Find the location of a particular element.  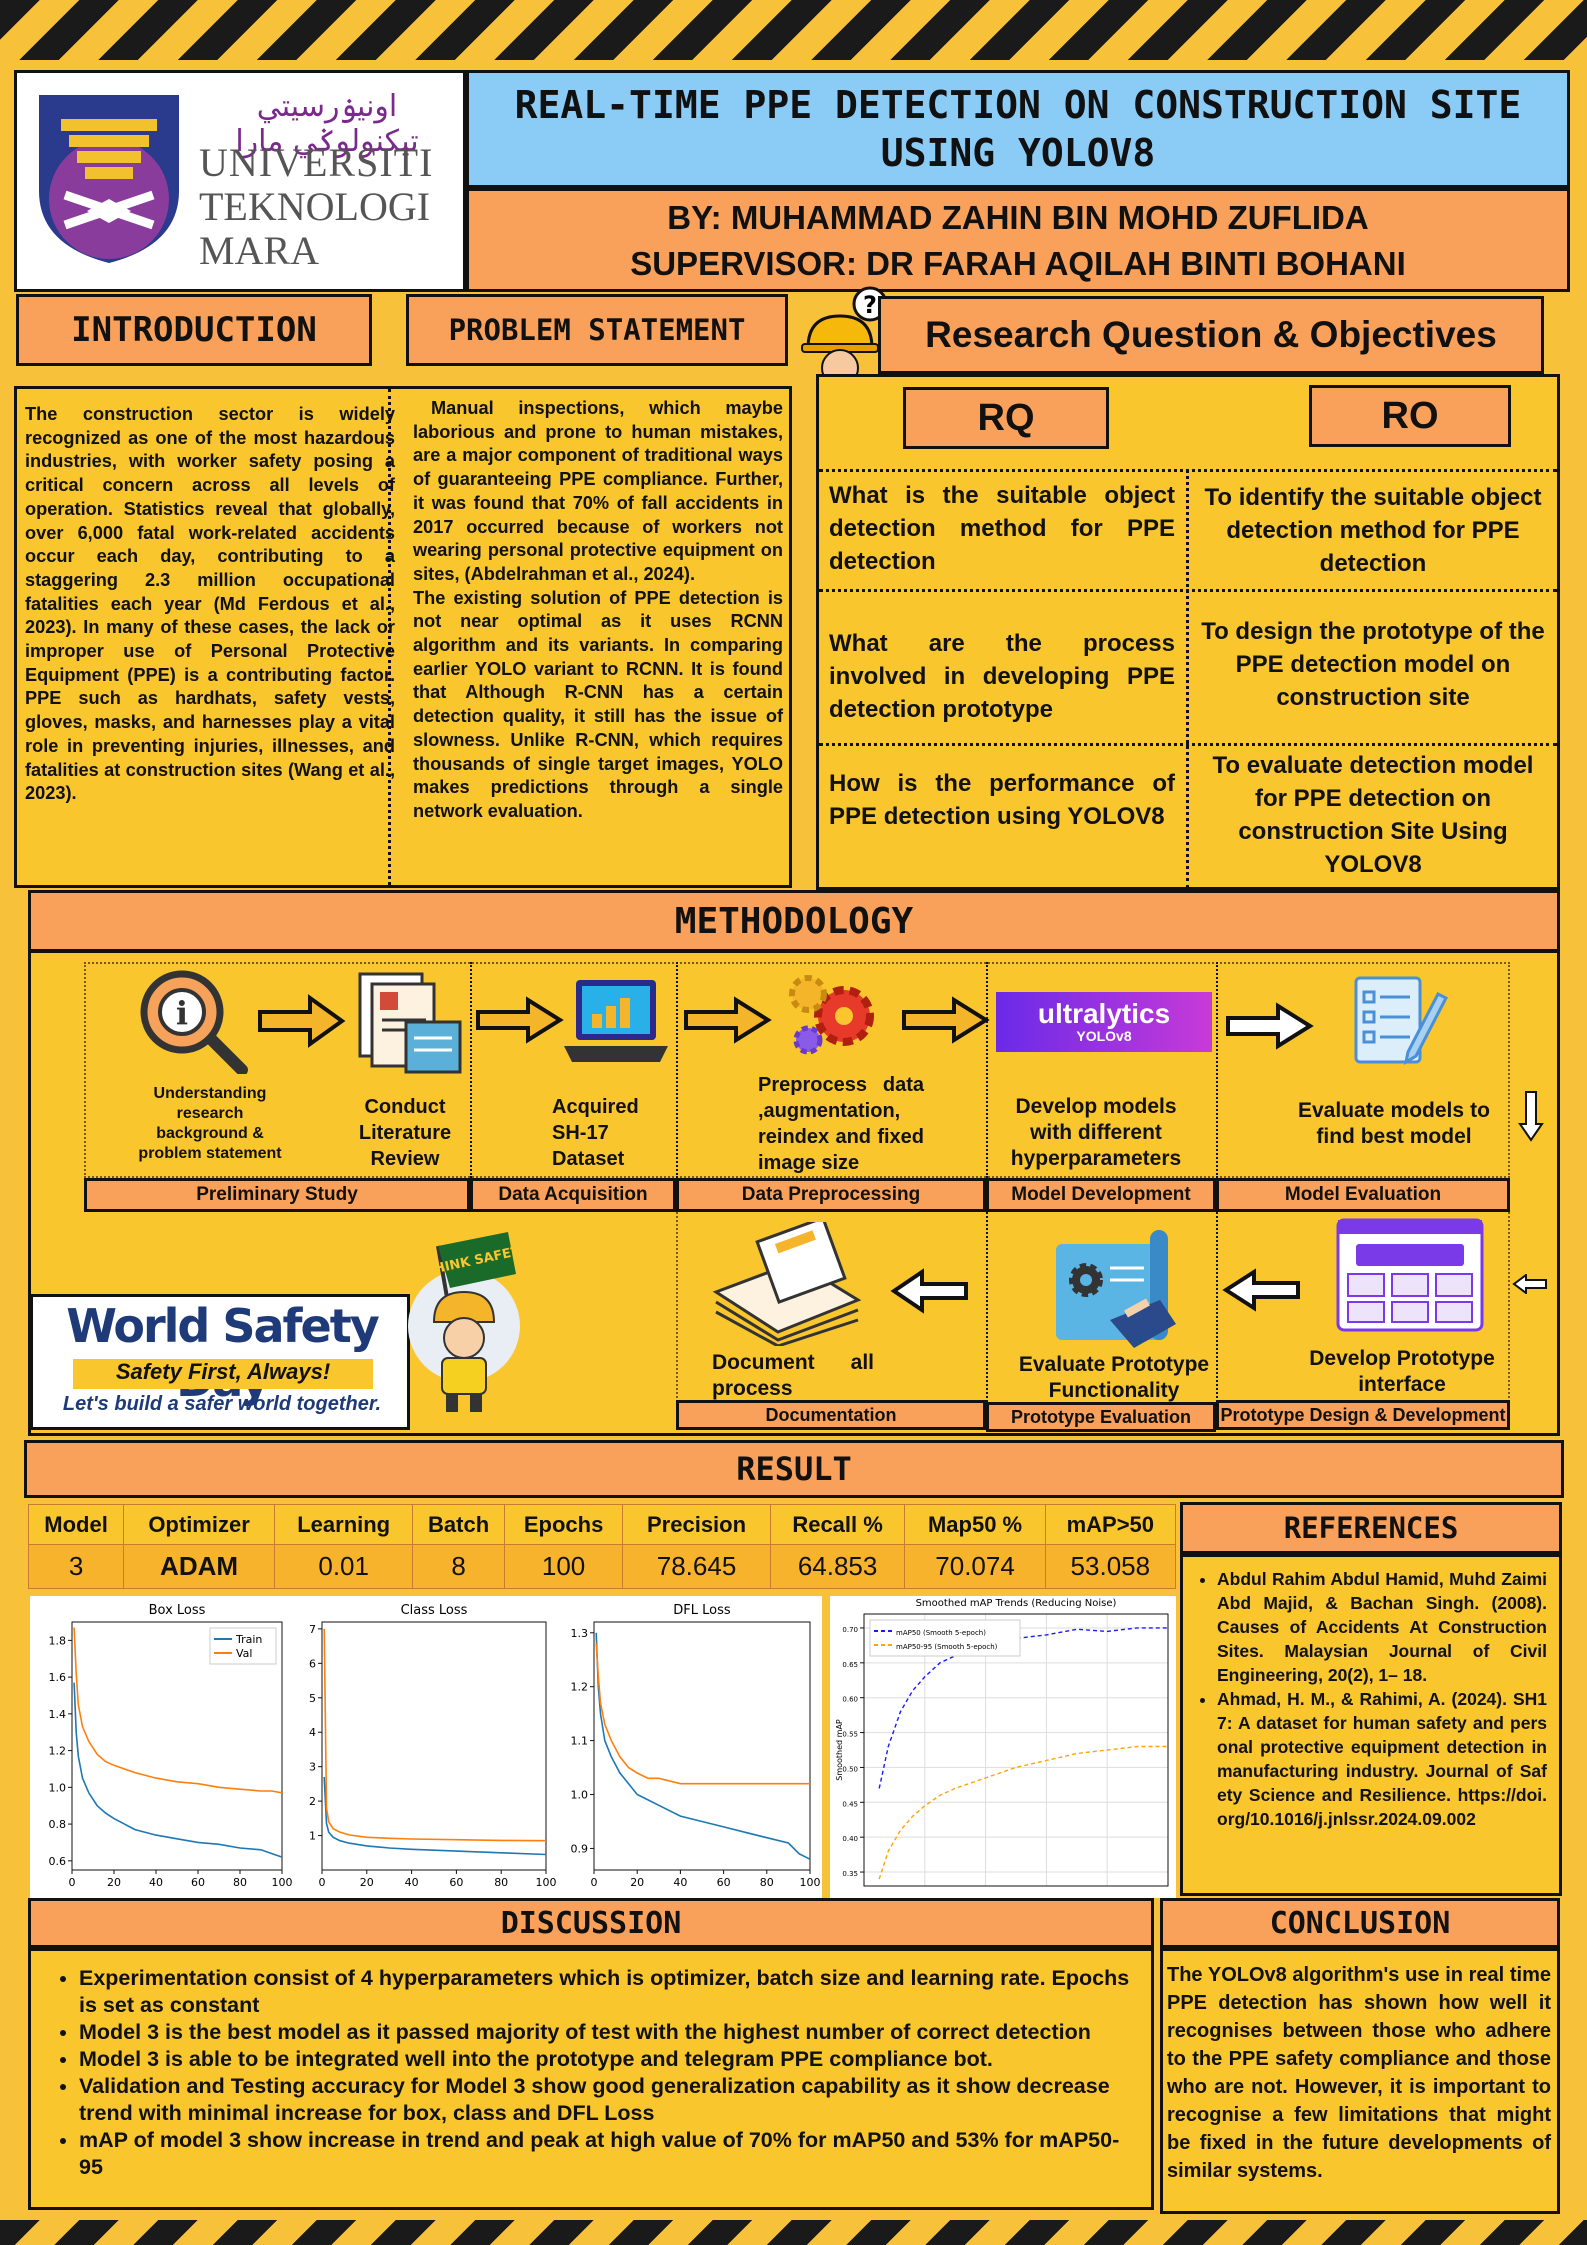

step-literature: Conduct Literature Review is located at coordinates (405, 1133).